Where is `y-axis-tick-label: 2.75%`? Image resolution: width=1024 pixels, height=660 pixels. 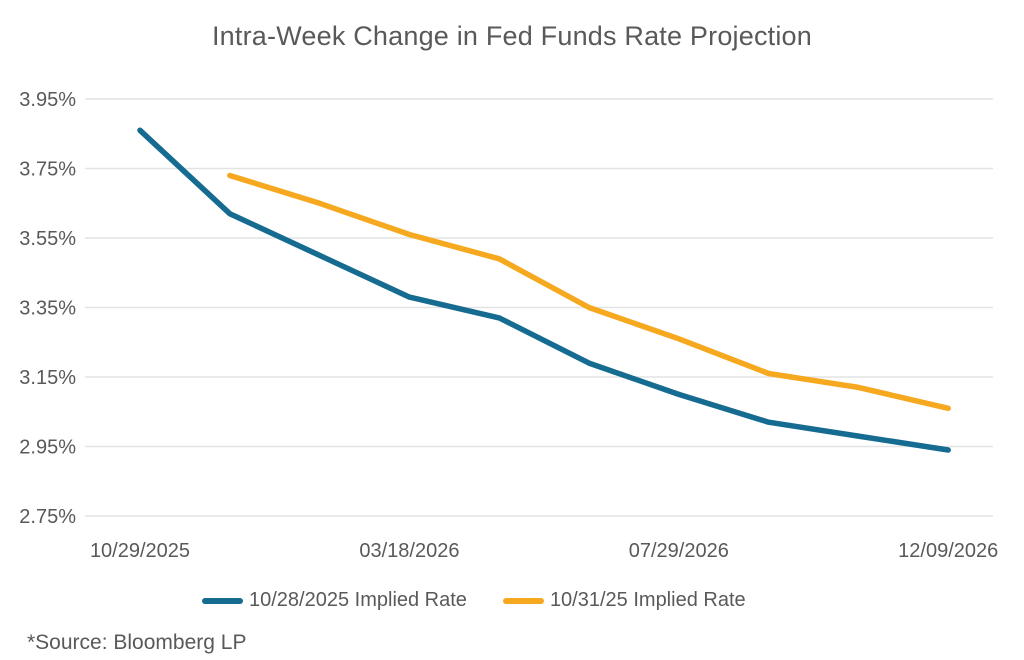 y-axis-tick-label: 2.75% is located at coordinates (47, 517).